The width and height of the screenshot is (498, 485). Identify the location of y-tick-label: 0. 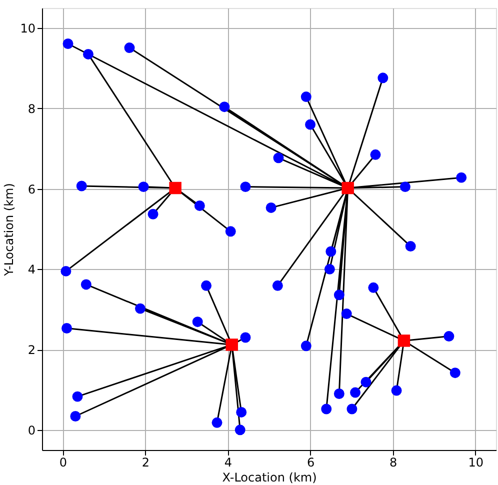
(32, 430).